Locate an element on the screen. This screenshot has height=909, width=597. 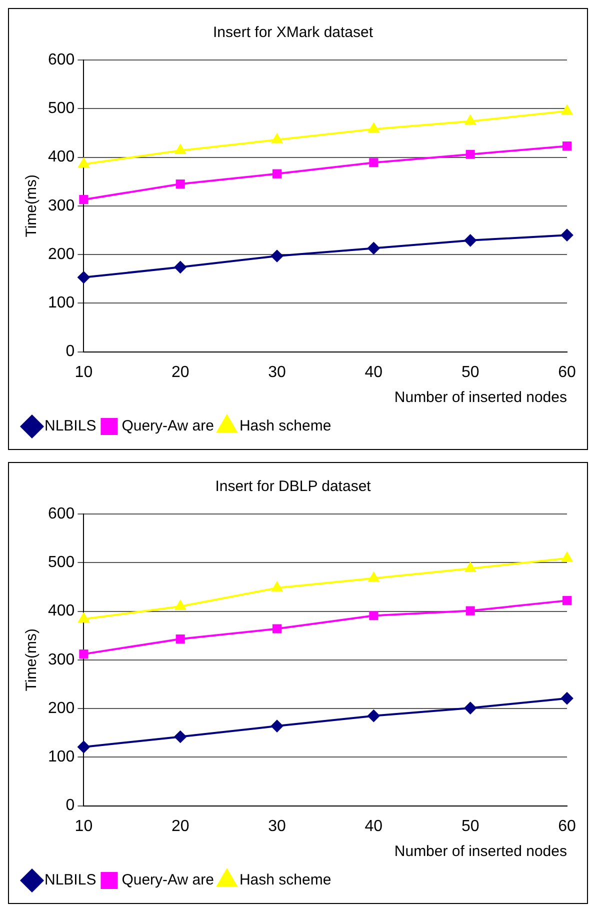
chart-title: Insert for DBLP dataset is located at coordinates (293, 487).